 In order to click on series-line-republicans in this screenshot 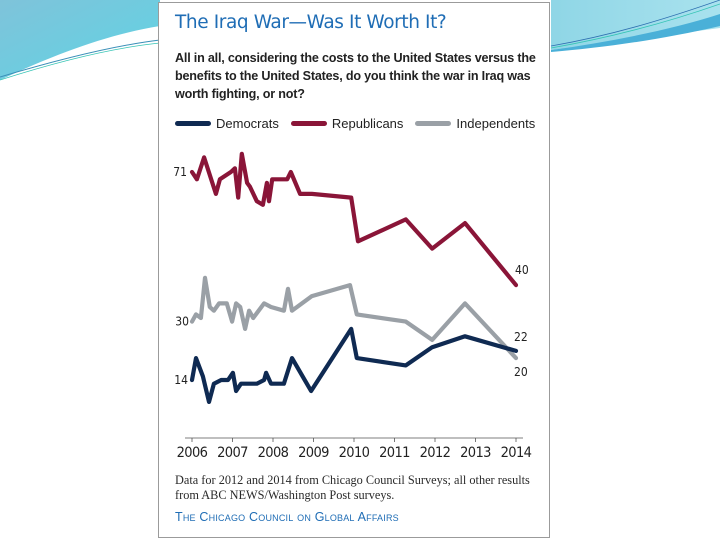, I will do `click(354, 219)`.